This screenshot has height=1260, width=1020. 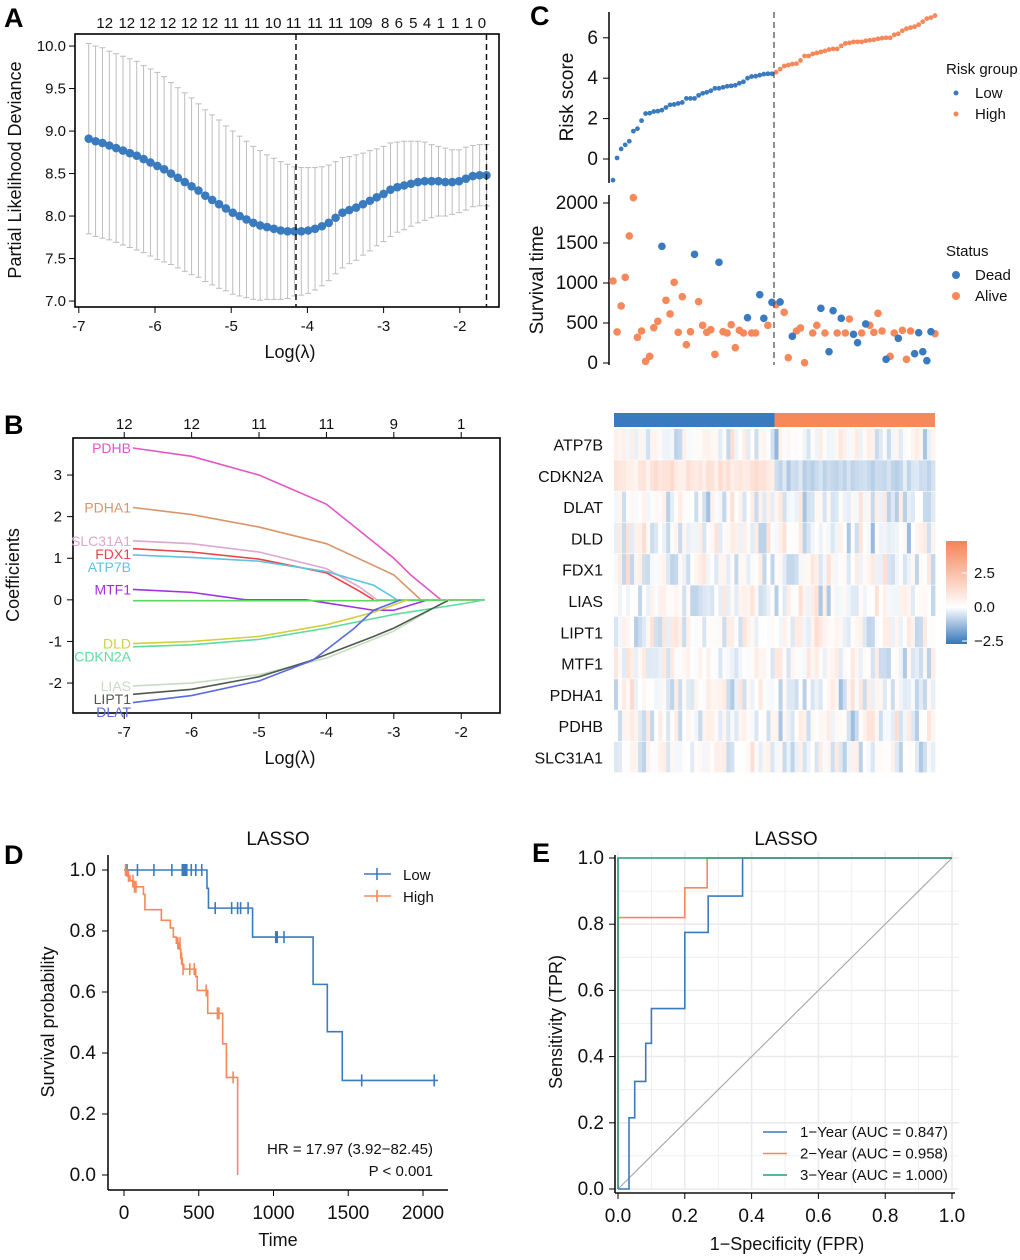 What do you see at coordinates (581, 633) in the screenshot?
I see `heatmap-gene-label: LIPT1` at bounding box center [581, 633].